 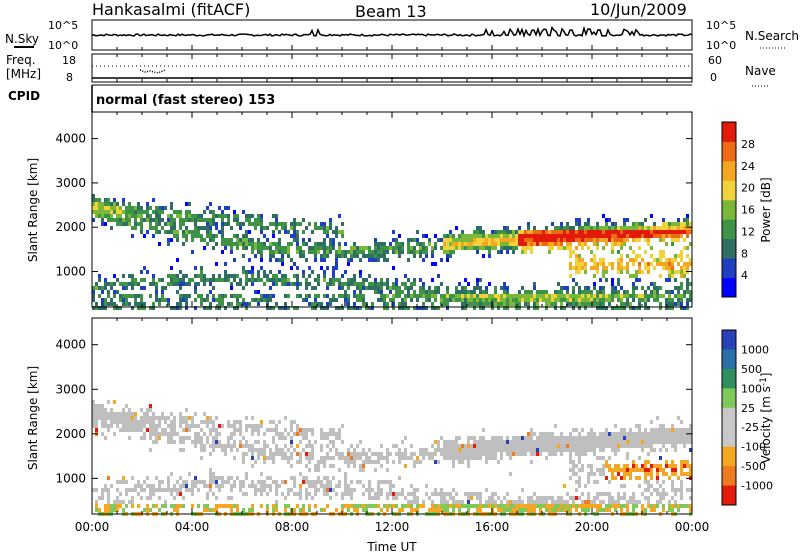 I want to click on colorbar-segment, so click(x=729, y=378).